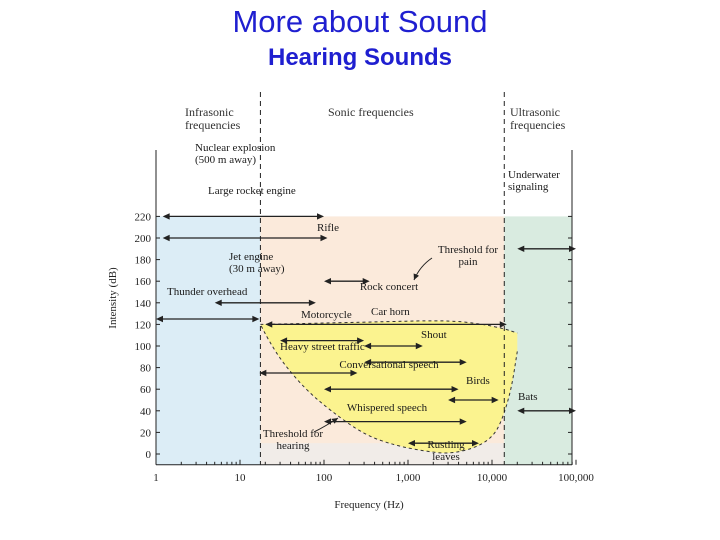  What do you see at coordinates (241, 478) in the screenshot?
I see `x-tick-label: 10` at bounding box center [241, 478].